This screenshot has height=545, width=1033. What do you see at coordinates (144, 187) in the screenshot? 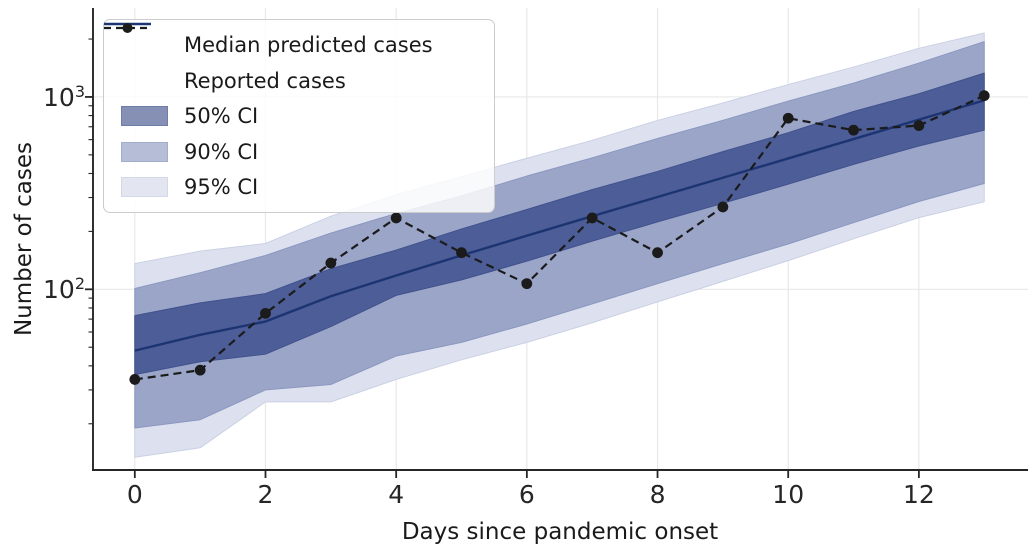
I see `ci95-swatch-icon` at bounding box center [144, 187].